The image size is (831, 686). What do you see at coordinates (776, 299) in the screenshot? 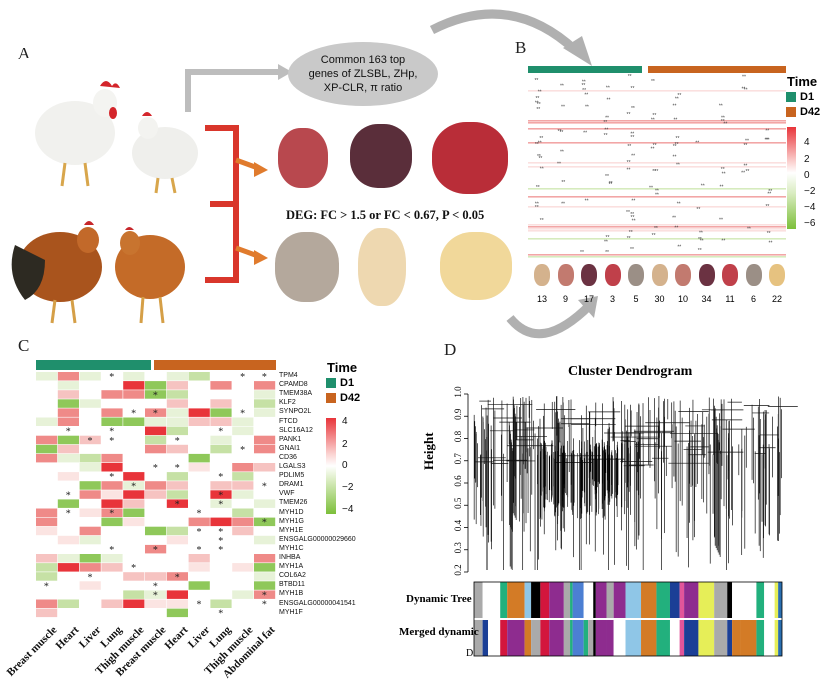
I see `deg-count: 22` at bounding box center [776, 299].